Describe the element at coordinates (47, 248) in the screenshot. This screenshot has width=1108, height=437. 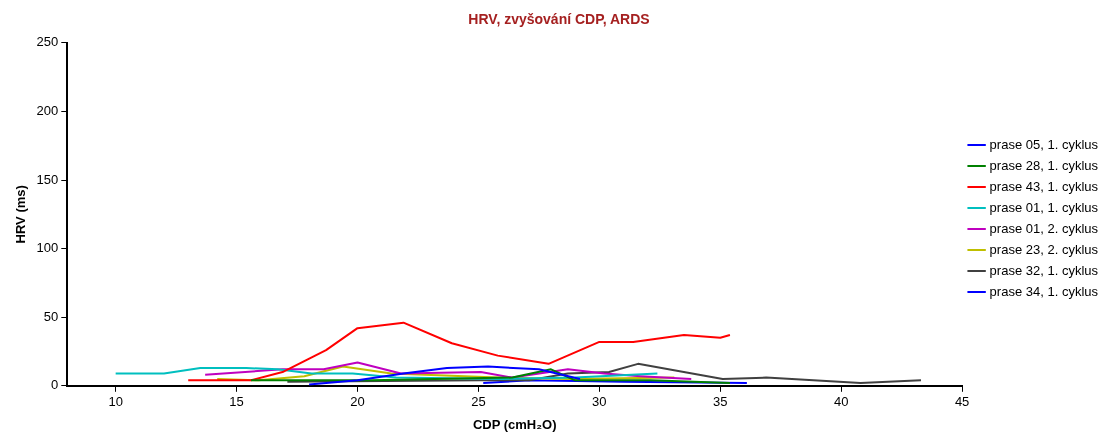
I see `y-tick-label: 100` at that location.